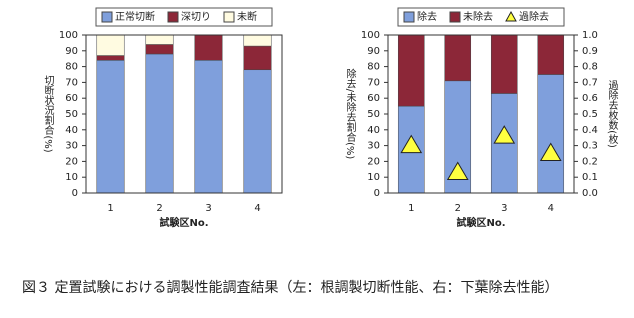 The height and width of the screenshot is (318, 634). I want to click on y-axis-label: 除去/未除去割合(%), so click(350, 113).